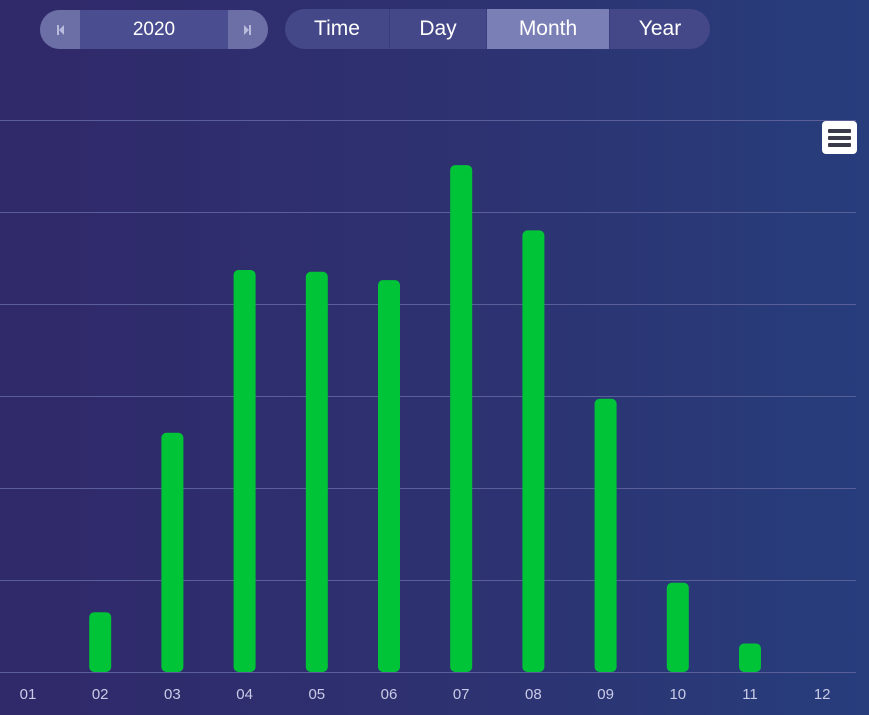 The image size is (869, 715). What do you see at coordinates (337, 28) in the screenshot?
I see `tab-time: Time` at bounding box center [337, 28].